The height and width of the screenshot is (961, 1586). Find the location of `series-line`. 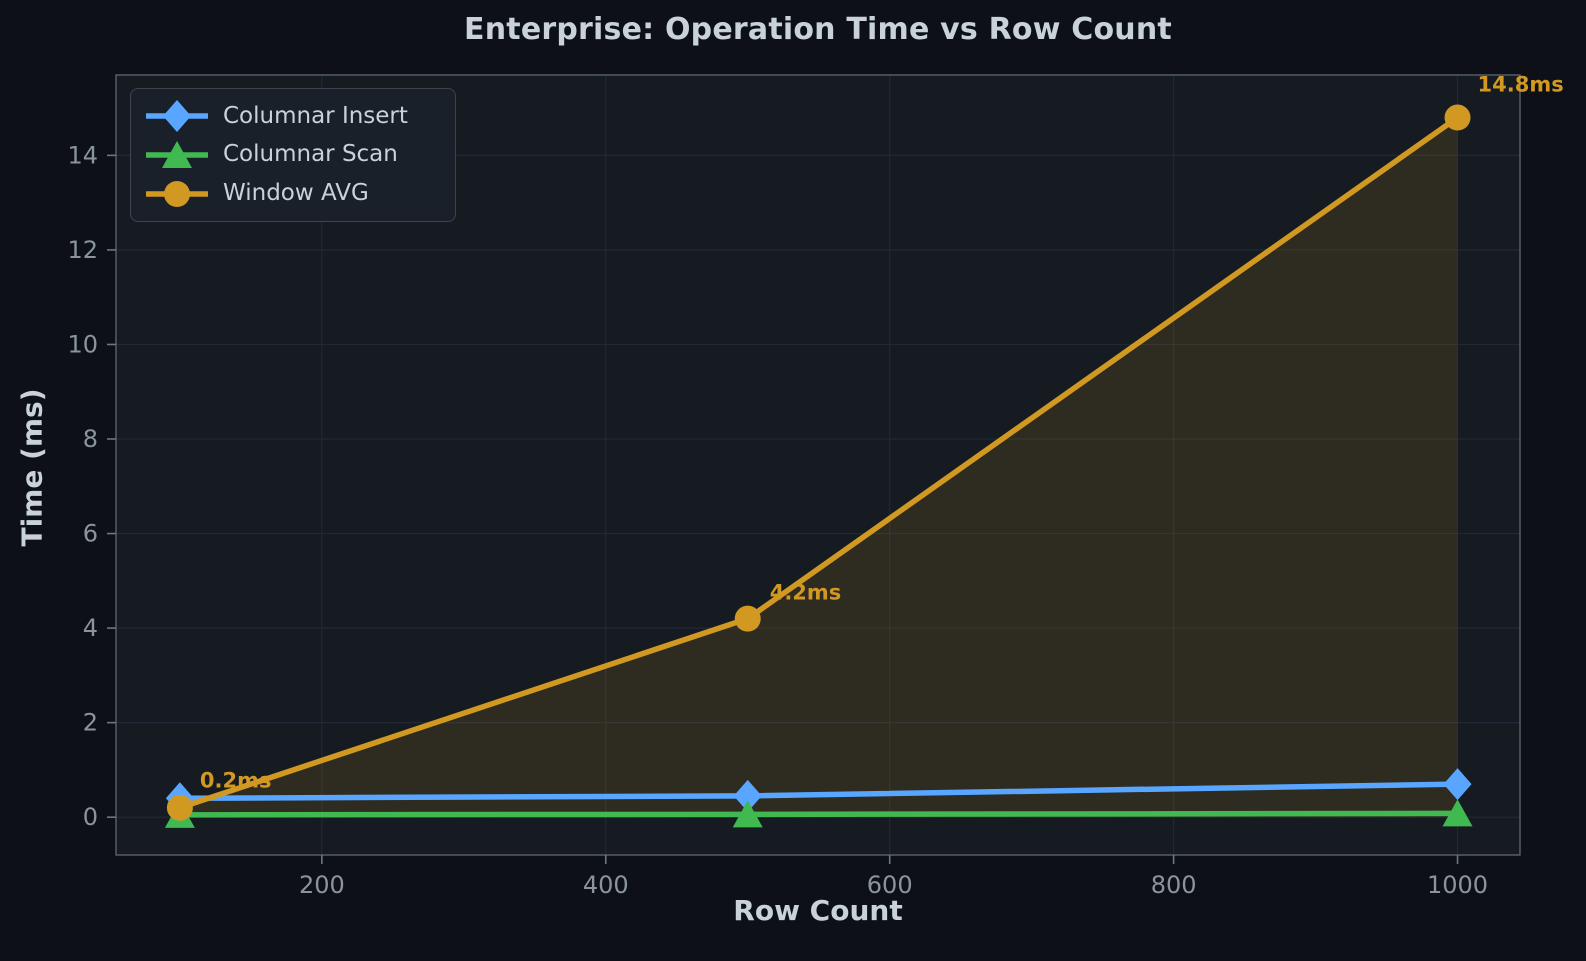

series-line is located at coordinates (818, 814).